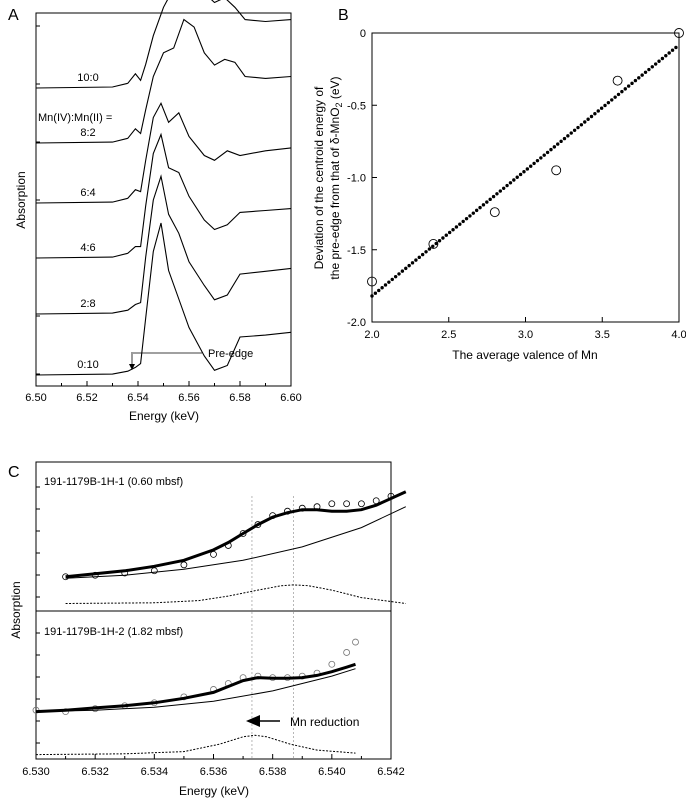 This screenshot has height=807, width=686. Describe the element at coordinates (356, 323) in the screenshot. I see `panel-b-ytick-label: -2.0` at that location.